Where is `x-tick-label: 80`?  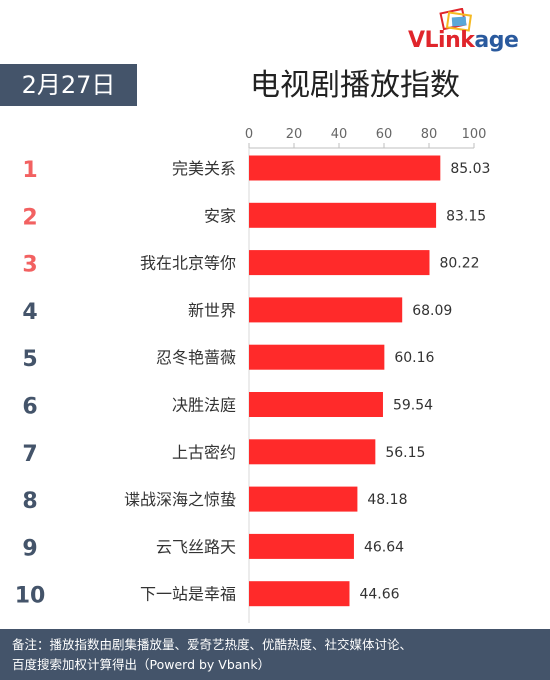 x-tick-label: 80 is located at coordinates (429, 134).